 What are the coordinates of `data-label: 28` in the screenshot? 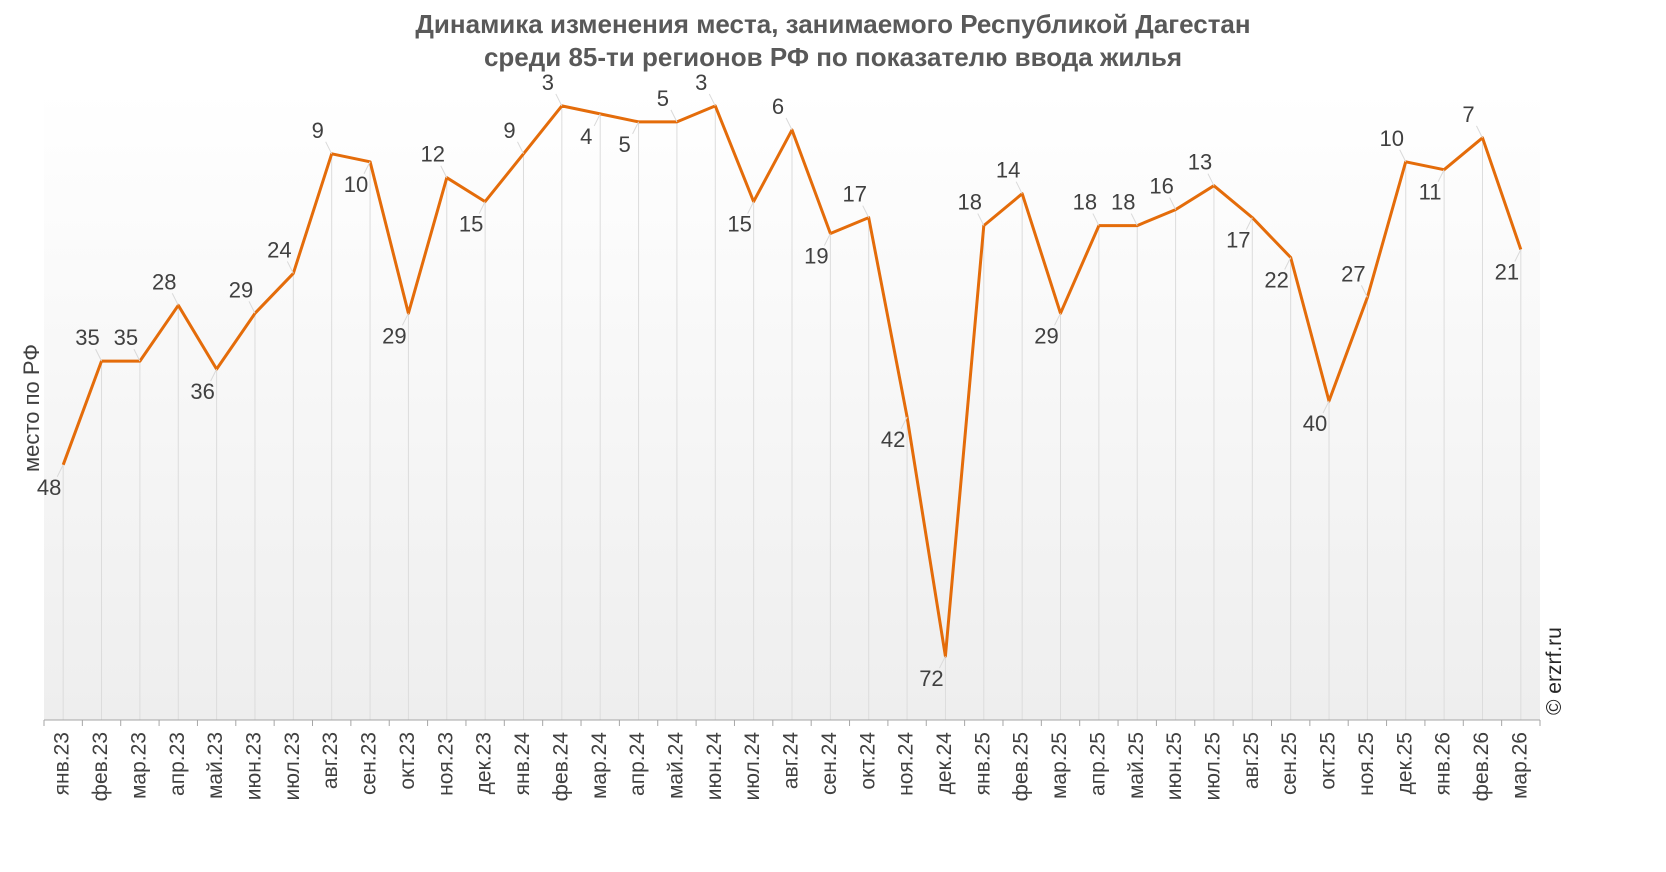 It's located at (164, 281).